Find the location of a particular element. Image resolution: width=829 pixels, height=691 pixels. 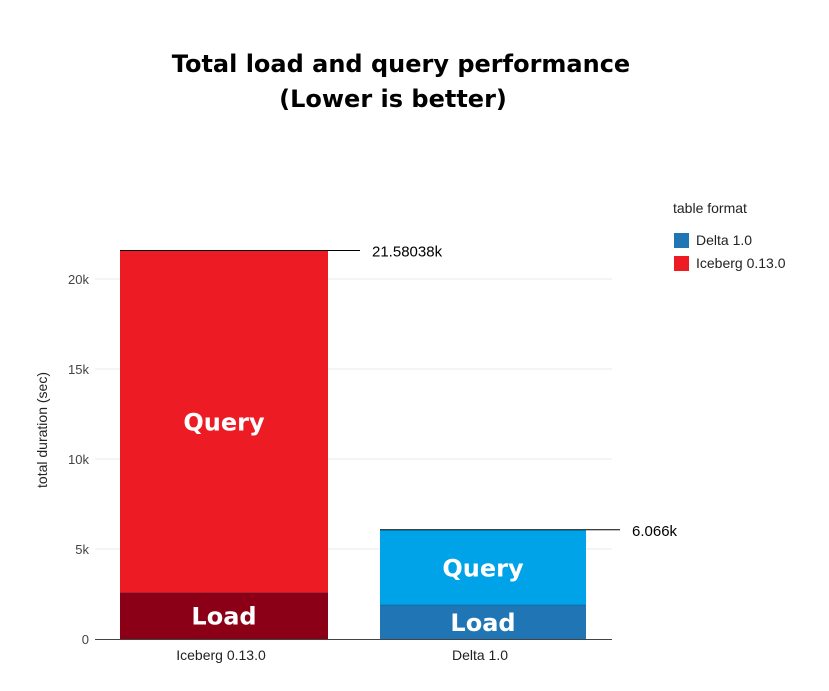

chart-title-line-2: (Lower is better) is located at coordinates (393, 99).